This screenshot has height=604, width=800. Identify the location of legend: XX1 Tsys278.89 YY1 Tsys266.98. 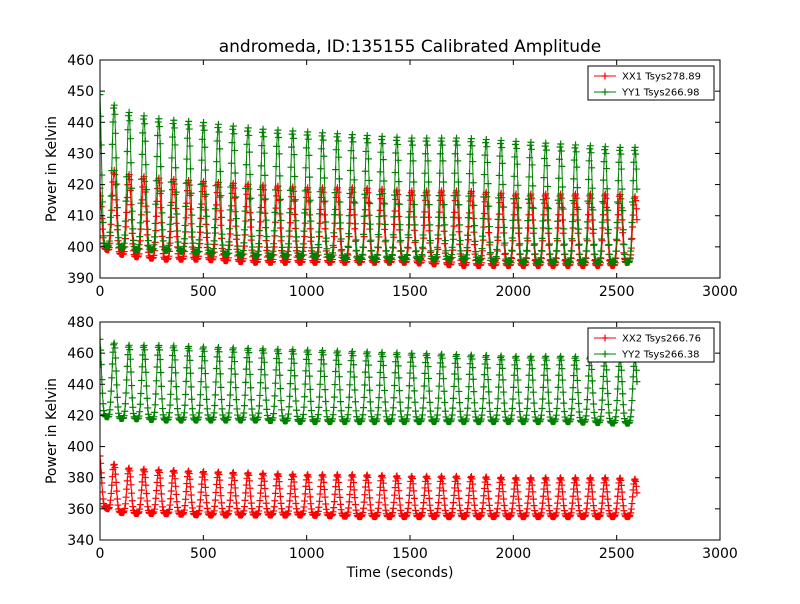
(651, 83).